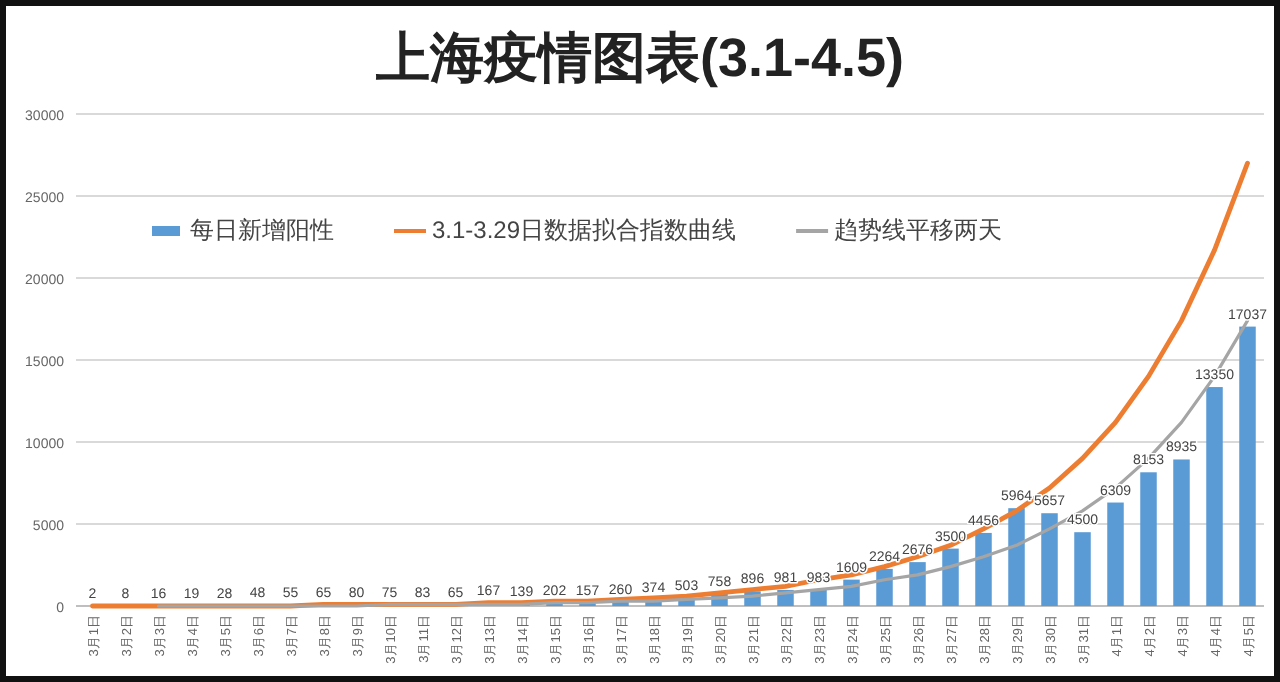  I want to click on chart-title: 上海疫情图表(3.1-4.5), so click(639, 58).